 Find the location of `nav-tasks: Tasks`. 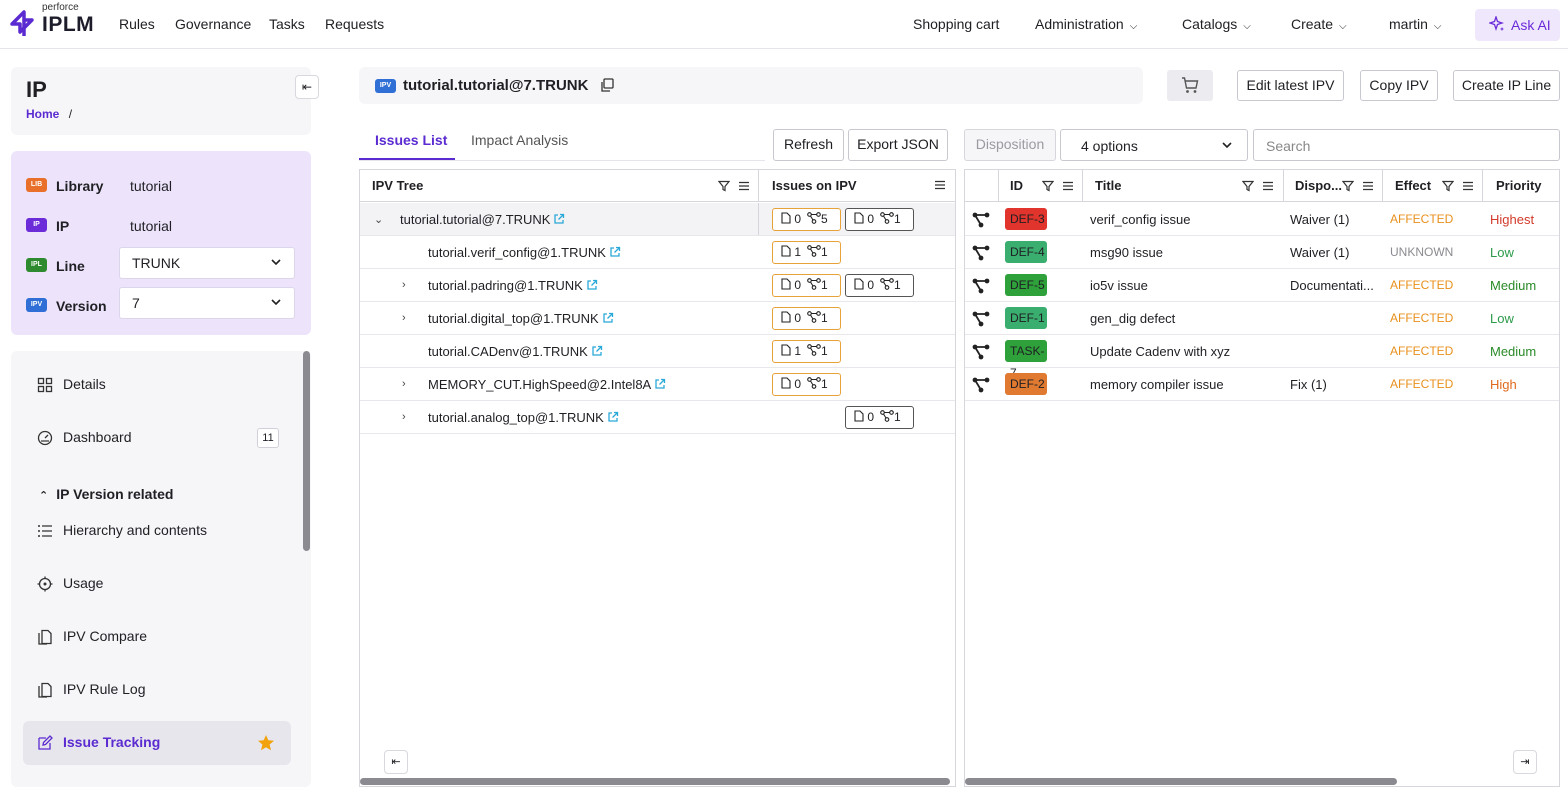

nav-tasks: Tasks is located at coordinates (287, 24).